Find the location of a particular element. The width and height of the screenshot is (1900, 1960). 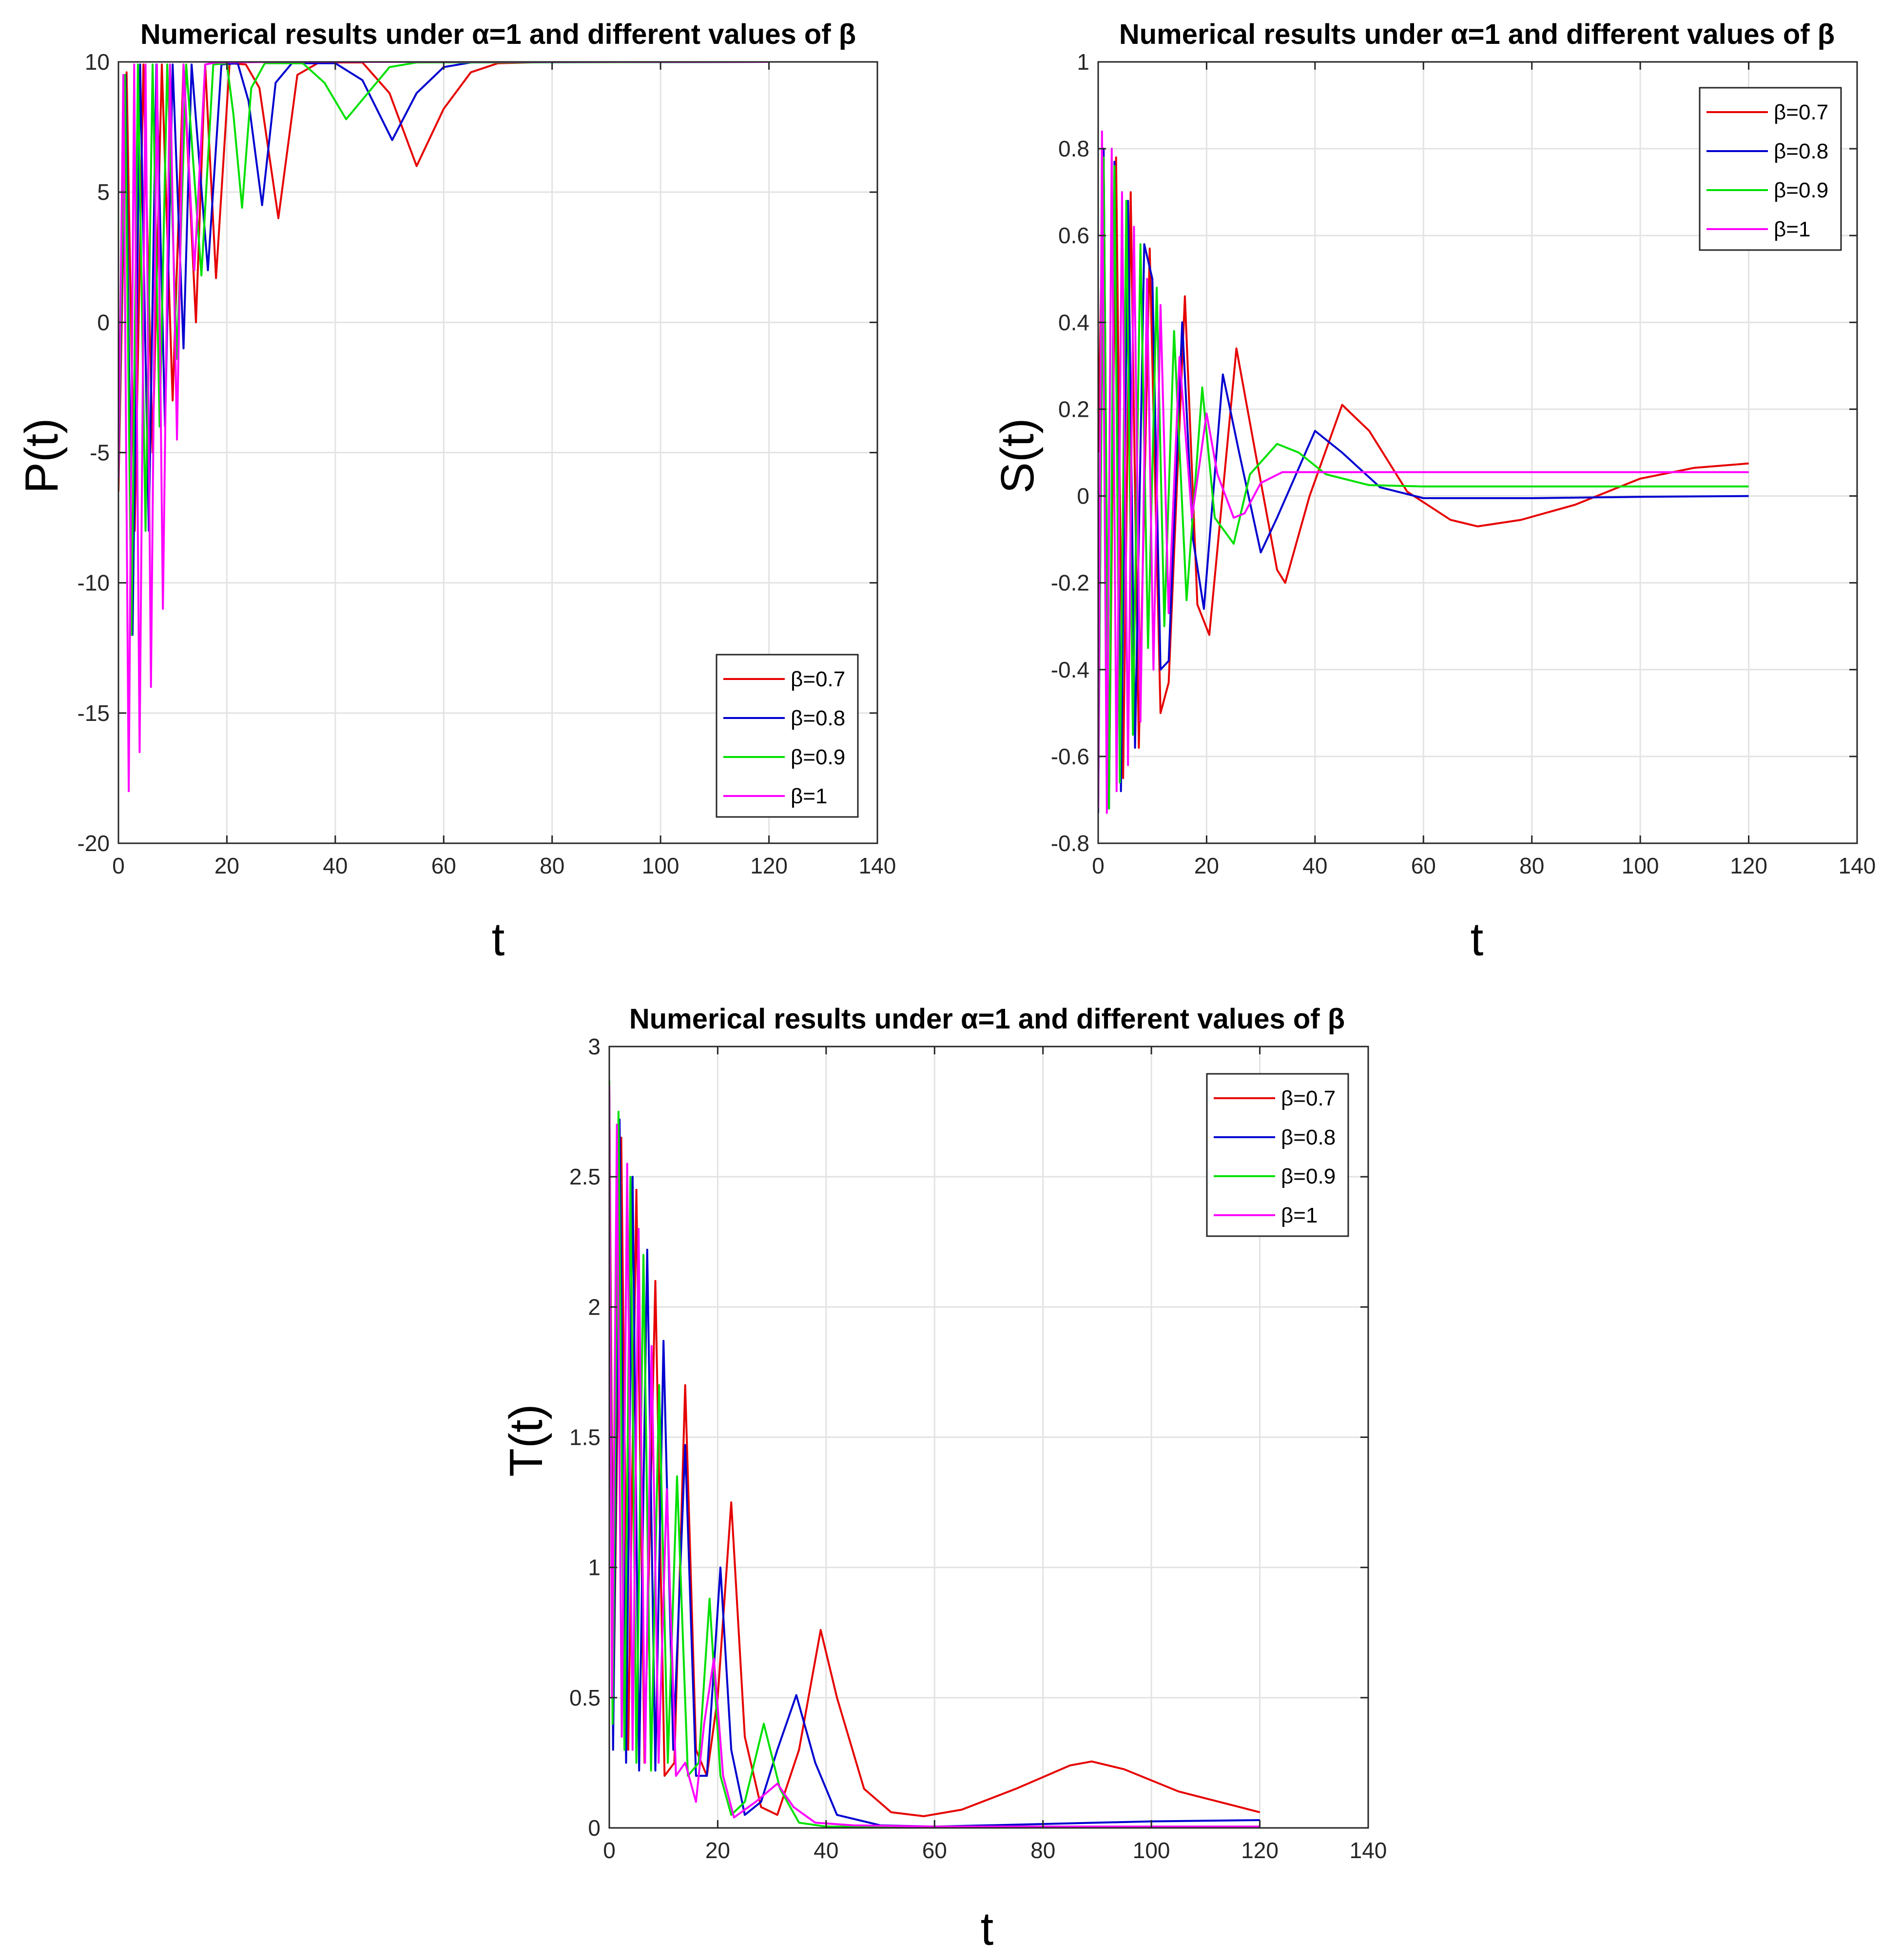

y-tick-label: -15 is located at coordinates (94, 713).